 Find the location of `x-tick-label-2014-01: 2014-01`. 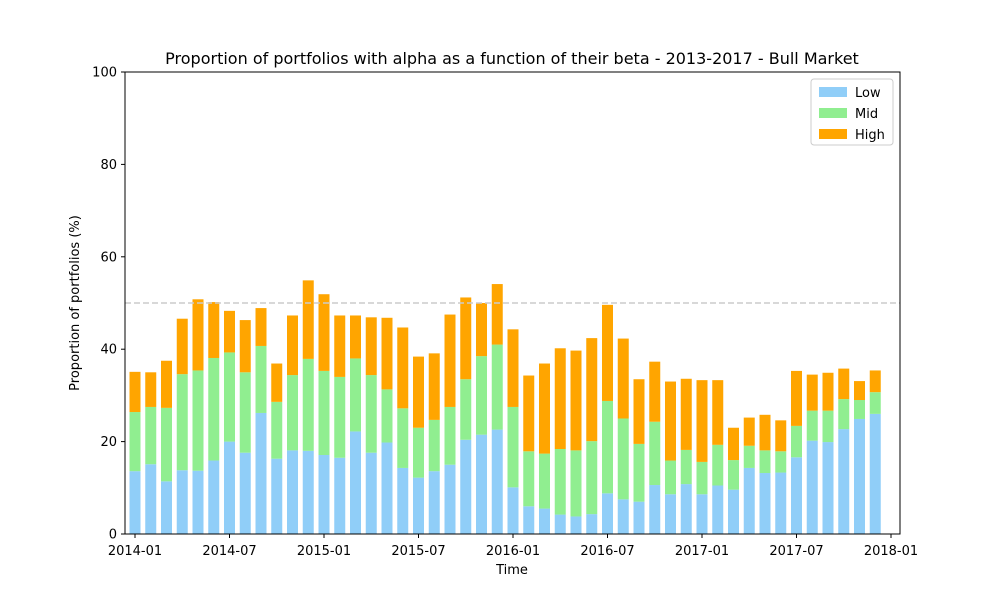

x-tick-label-2014-01: 2014-01 is located at coordinates (135, 551).